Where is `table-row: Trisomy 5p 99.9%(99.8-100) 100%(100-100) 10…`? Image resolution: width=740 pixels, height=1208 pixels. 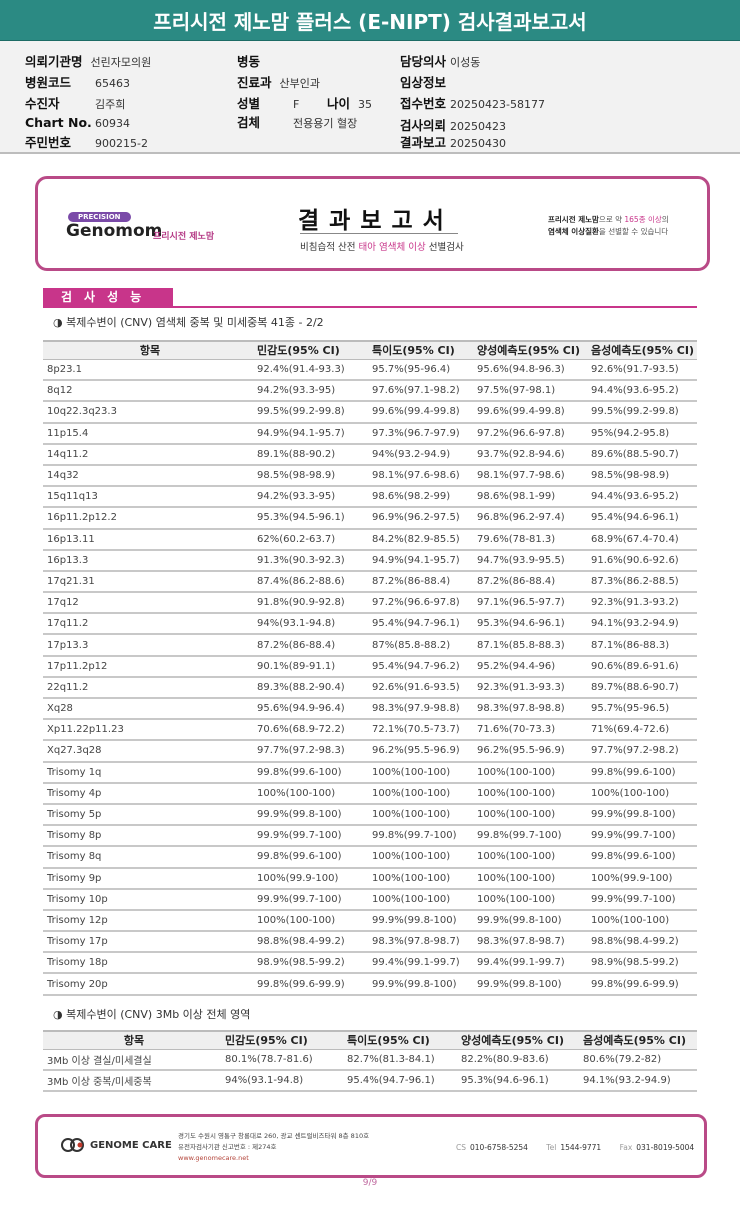 table-row: Trisomy 5p 99.9%(99.8-100) 100%(100-100) 10… is located at coordinates (370, 815).